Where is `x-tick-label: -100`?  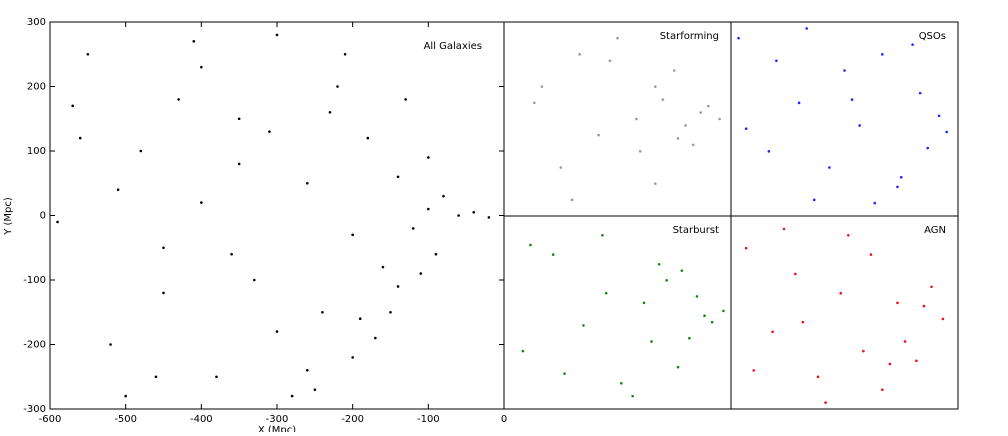
x-tick-label: -100 is located at coordinates (428, 419).